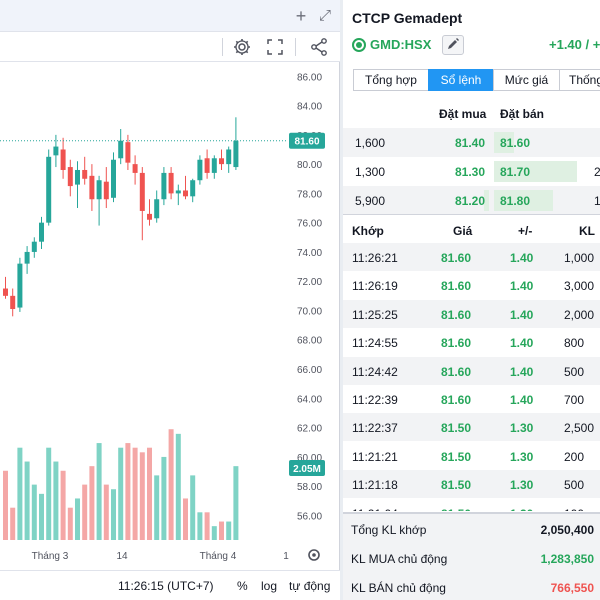 The image size is (600, 600). I want to click on trade-row: 11:24:55 81.60 1.40 800, so click(471, 342).